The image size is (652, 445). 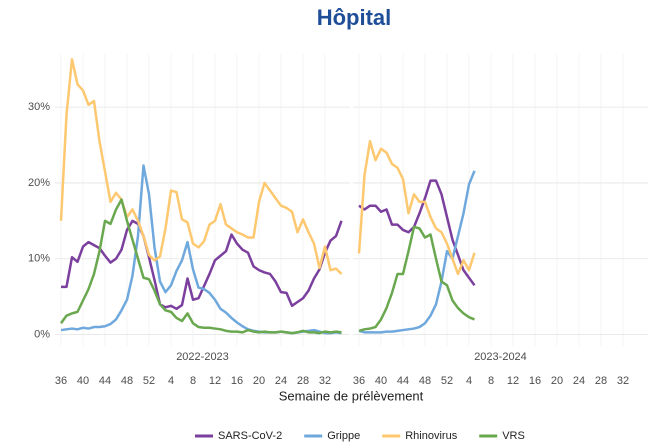 What do you see at coordinates (39, 107) in the screenshot?
I see `y-tick-label: 30%` at bounding box center [39, 107].